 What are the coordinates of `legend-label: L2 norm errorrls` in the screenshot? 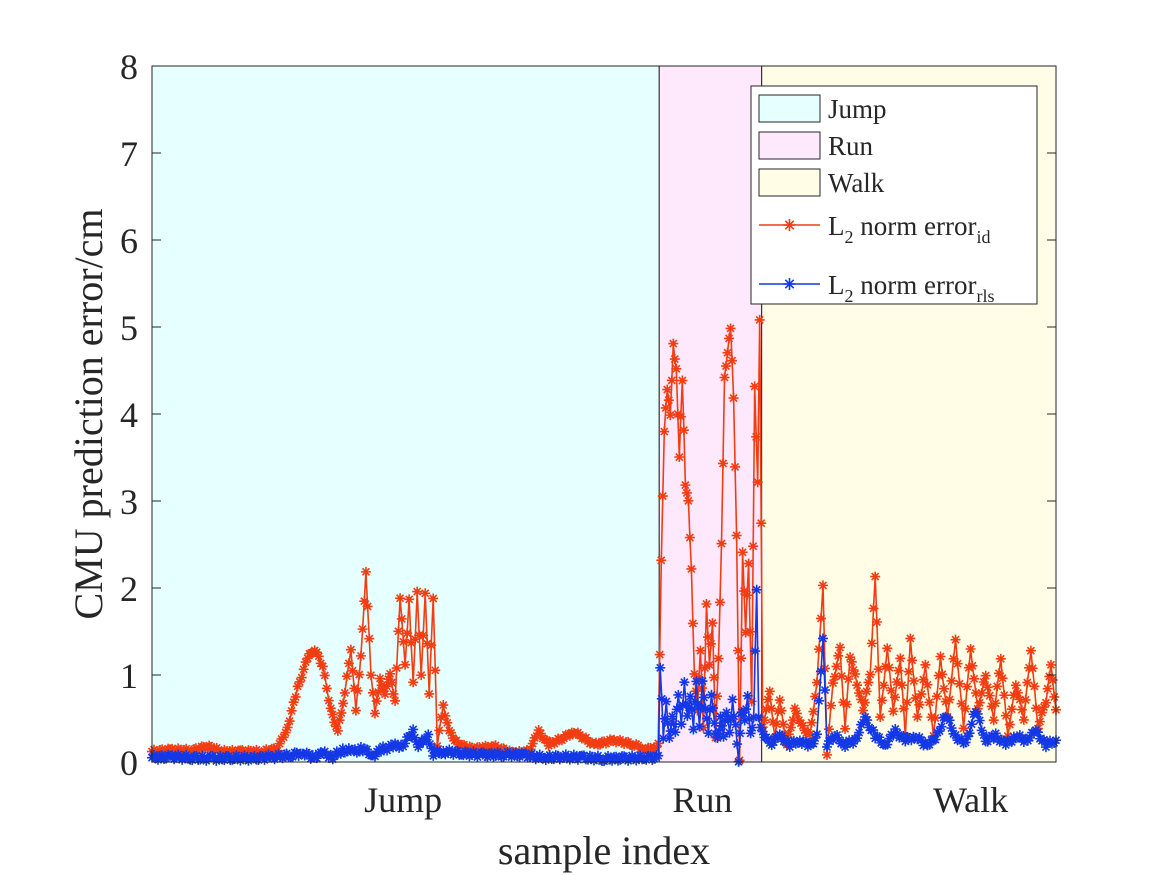 It's located at (911, 288).